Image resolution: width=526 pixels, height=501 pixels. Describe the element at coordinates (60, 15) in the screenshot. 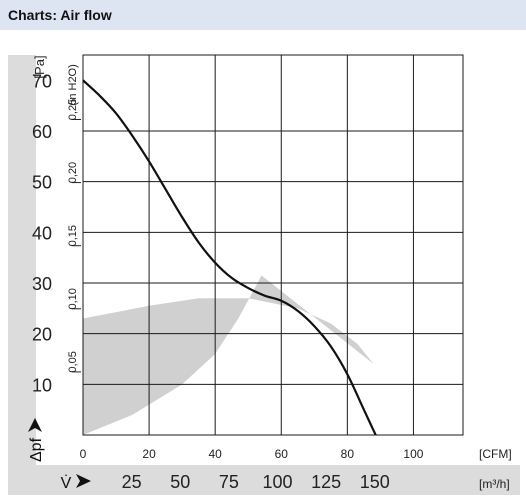

I see `chart-title: Charts: Air flow` at that location.